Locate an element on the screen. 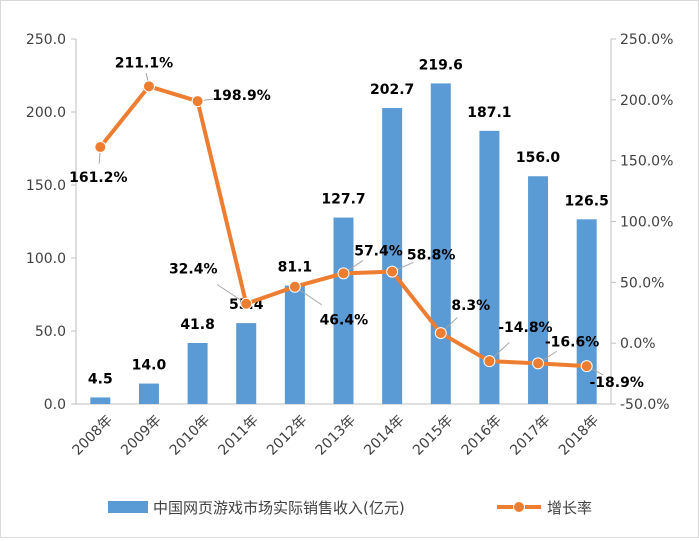  bar-value-label: 202.7 is located at coordinates (392, 90).